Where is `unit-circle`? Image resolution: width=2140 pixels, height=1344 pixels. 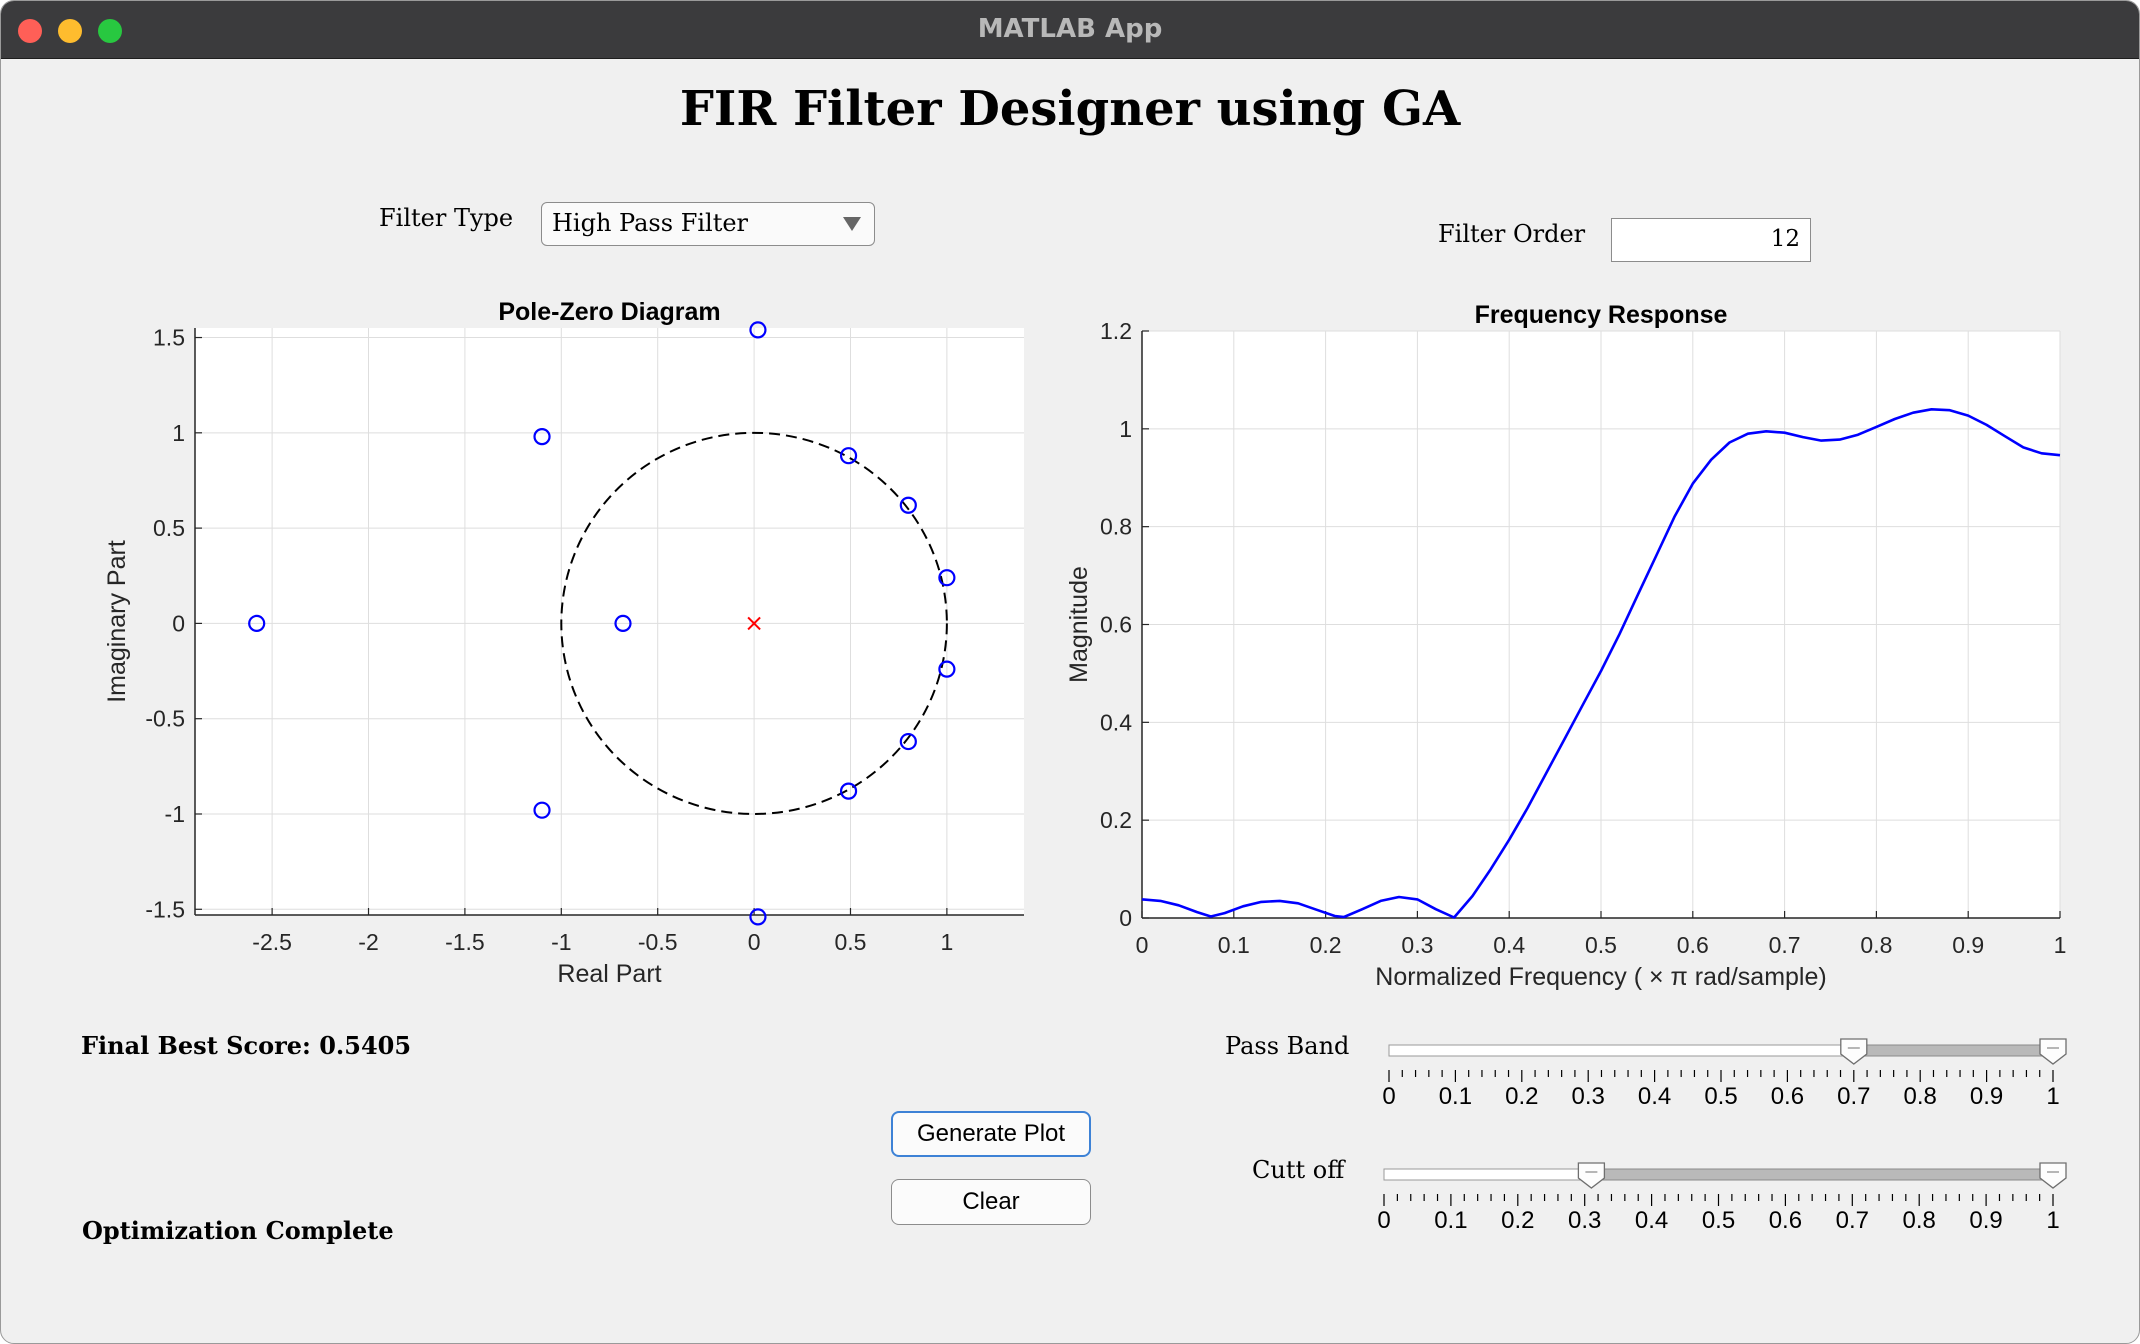
unit-circle is located at coordinates (754, 623).